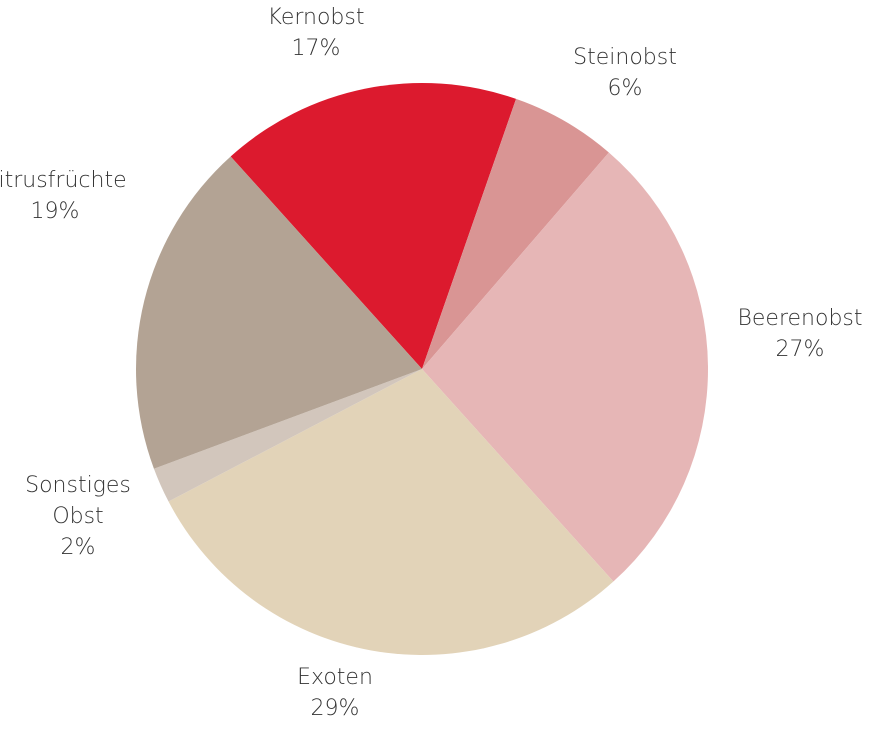 Image resolution: width=883 pixels, height=729 pixels. What do you see at coordinates (316, 33) in the screenshot?
I see `slice-label: Kernobst 17%` at bounding box center [316, 33].